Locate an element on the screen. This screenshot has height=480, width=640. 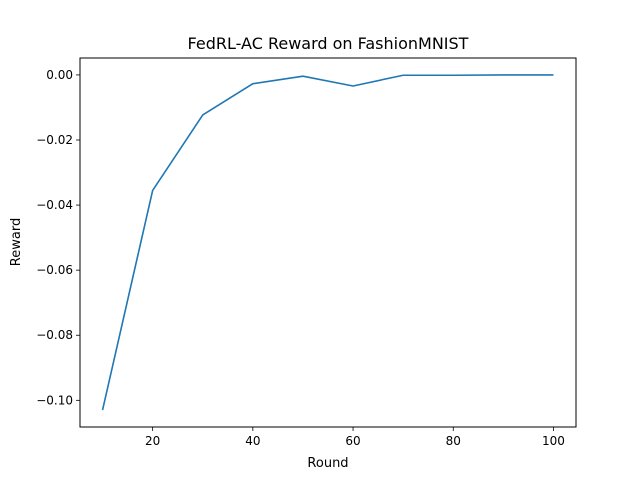
x-tick-label: 80 is located at coordinates (453, 441).